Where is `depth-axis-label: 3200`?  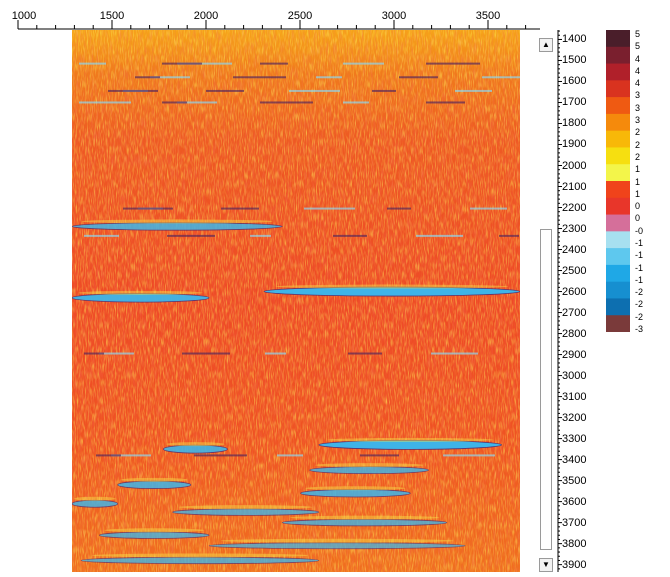 depth-axis-label: 3200 is located at coordinates (574, 417).